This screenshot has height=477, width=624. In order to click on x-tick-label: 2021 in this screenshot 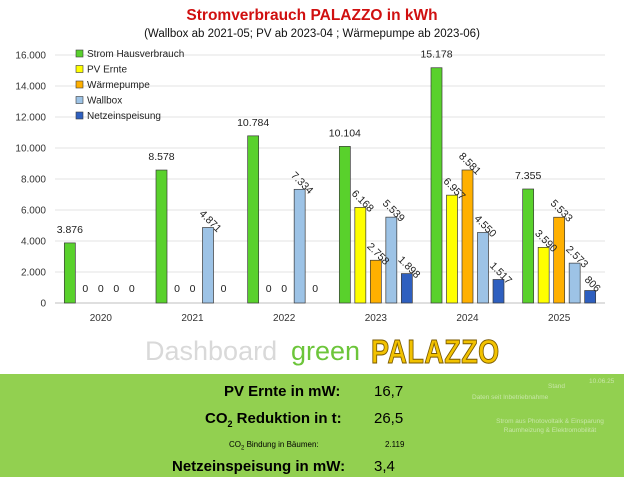, I will do `click(192, 318)`.